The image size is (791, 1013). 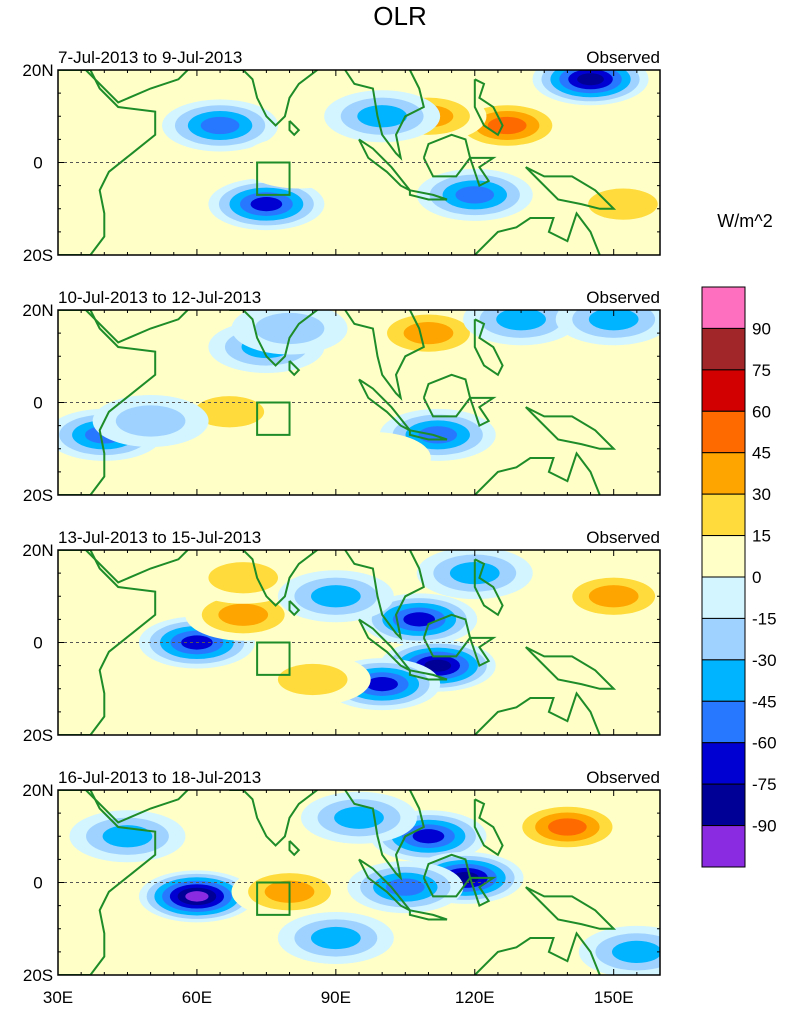 I want to click on panel-period-label: 10-Jul-2013 to 12-Jul-2013, so click(x=159, y=297).